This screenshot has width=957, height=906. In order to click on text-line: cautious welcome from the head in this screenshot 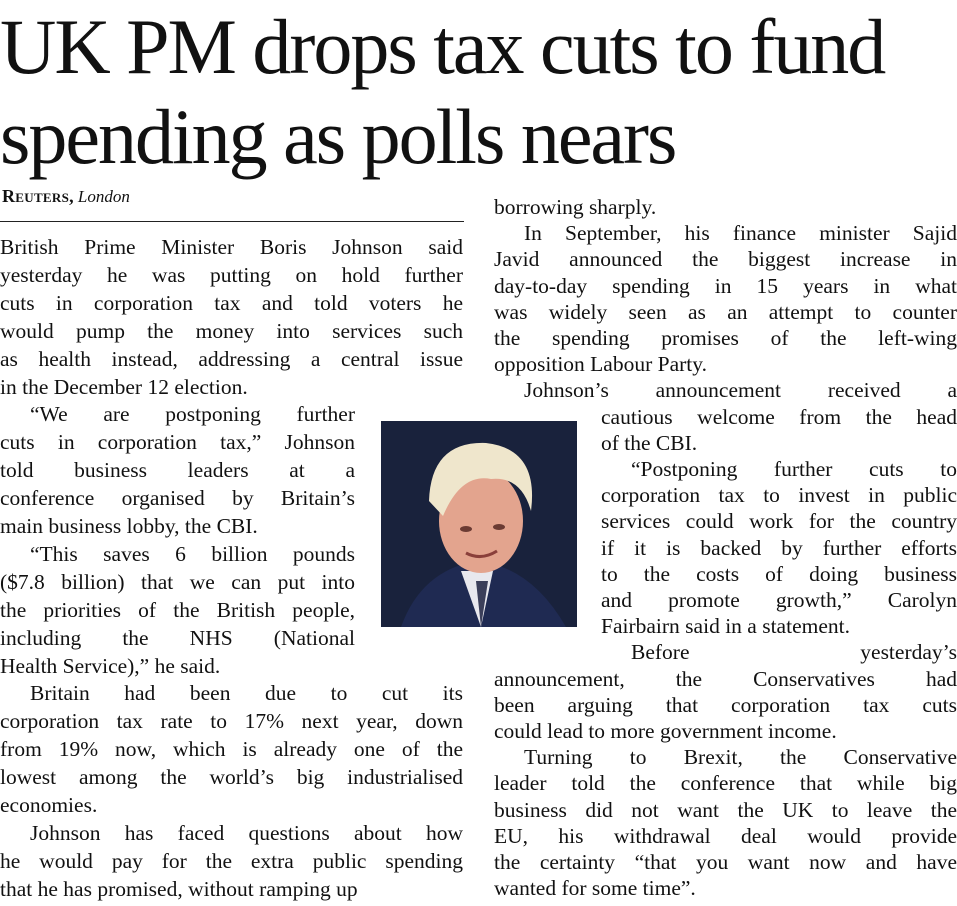, I will do `click(779, 416)`.